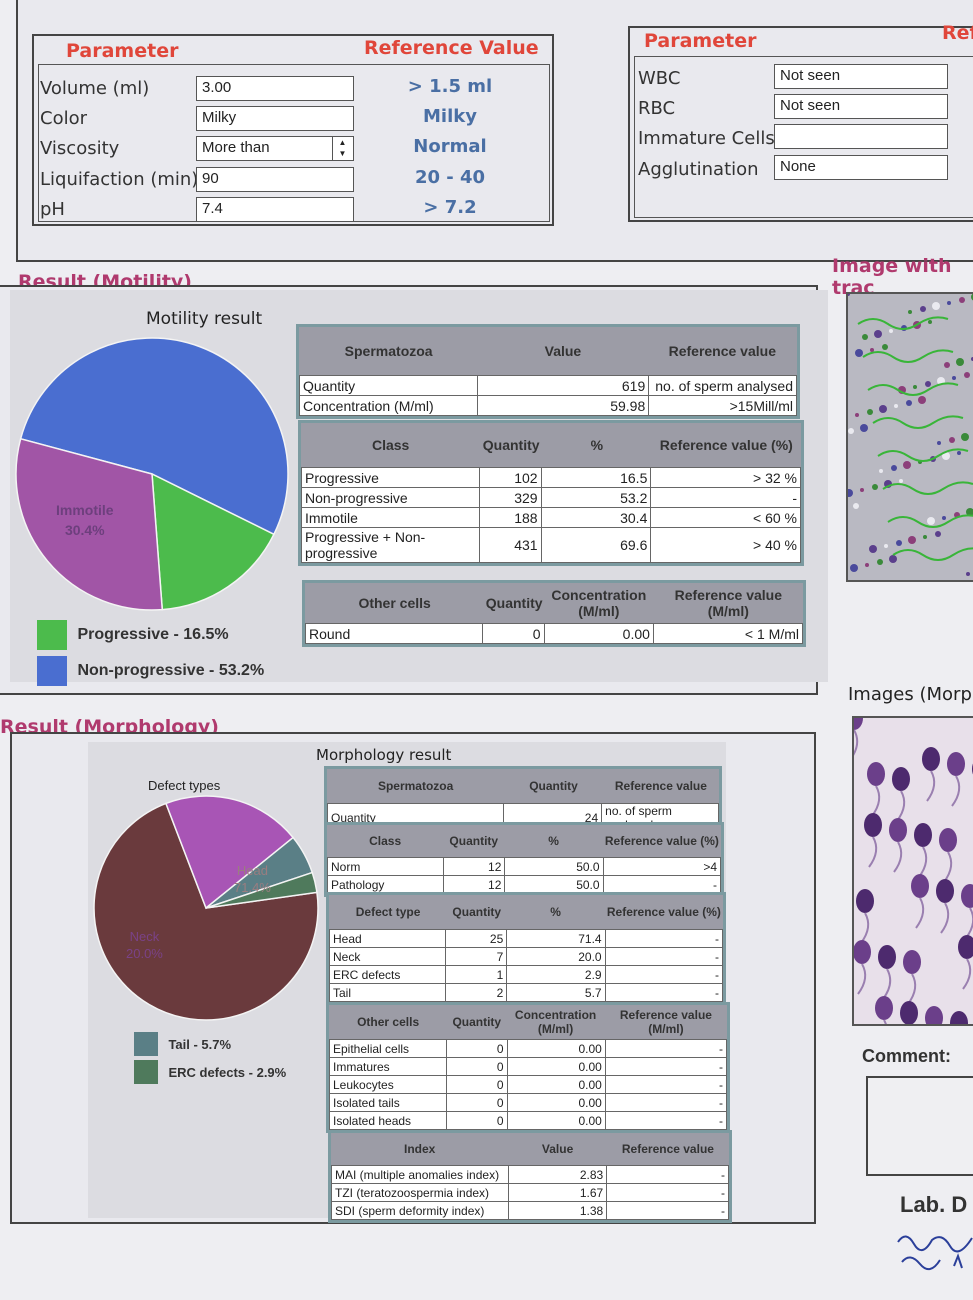  I want to click on motility-other-rows: Round 0 0.00 < 1 M/ml, so click(554, 633).